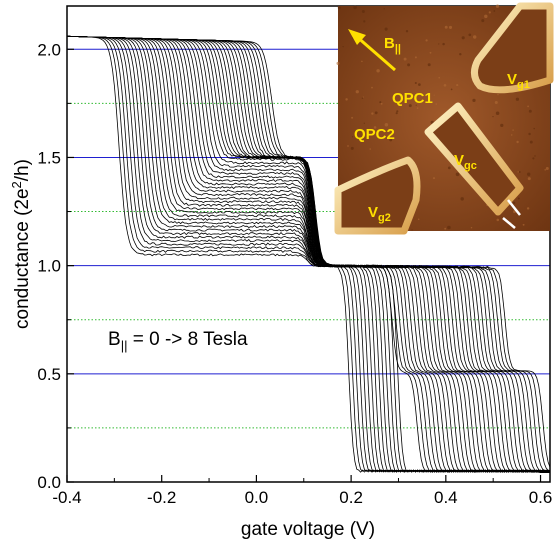 The image size is (554, 547). What do you see at coordinates (446, 497) in the screenshot?
I see `x-tick-label-4: 0.4` at bounding box center [446, 497].